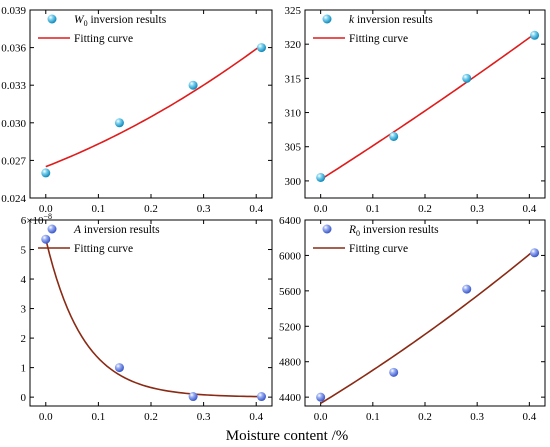 The image size is (550, 447). I want to click on y-tick-label: 0.033, so click(13, 86).